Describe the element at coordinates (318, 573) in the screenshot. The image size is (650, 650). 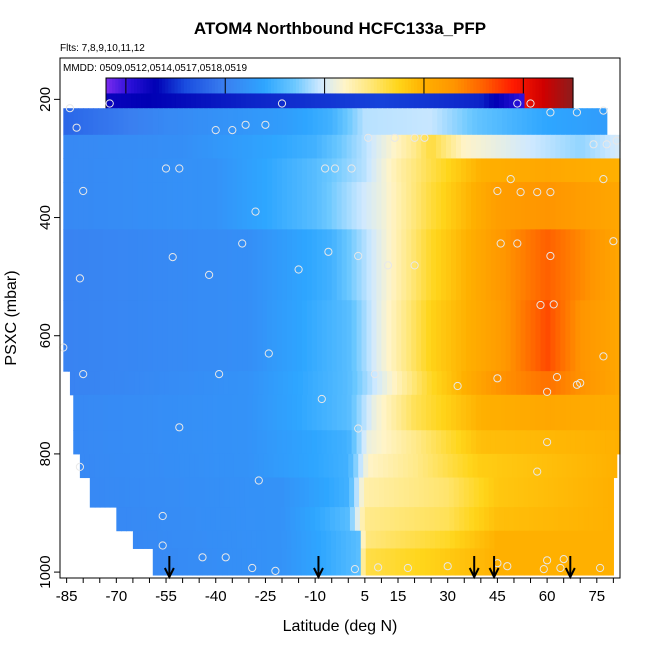
I see `flight-arrow-head` at that location.